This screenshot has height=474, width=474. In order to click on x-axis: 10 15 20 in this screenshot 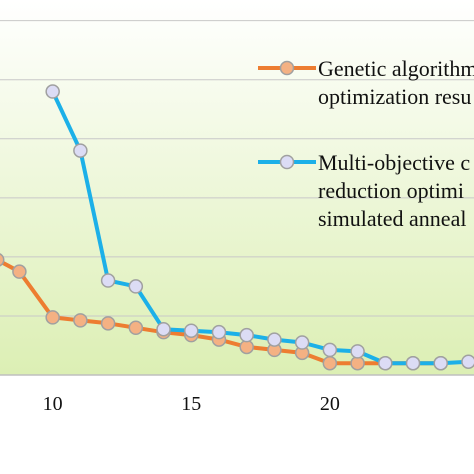, I will do `click(237, 394)`.